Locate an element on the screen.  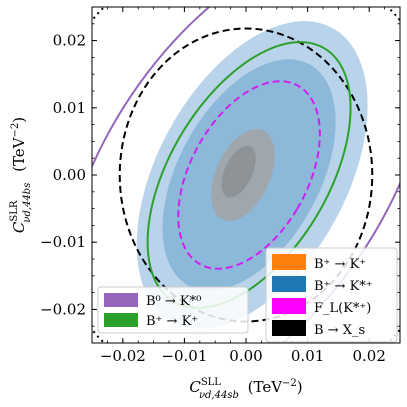
x-tick-label-4: 0.02 is located at coordinates (368, 356).